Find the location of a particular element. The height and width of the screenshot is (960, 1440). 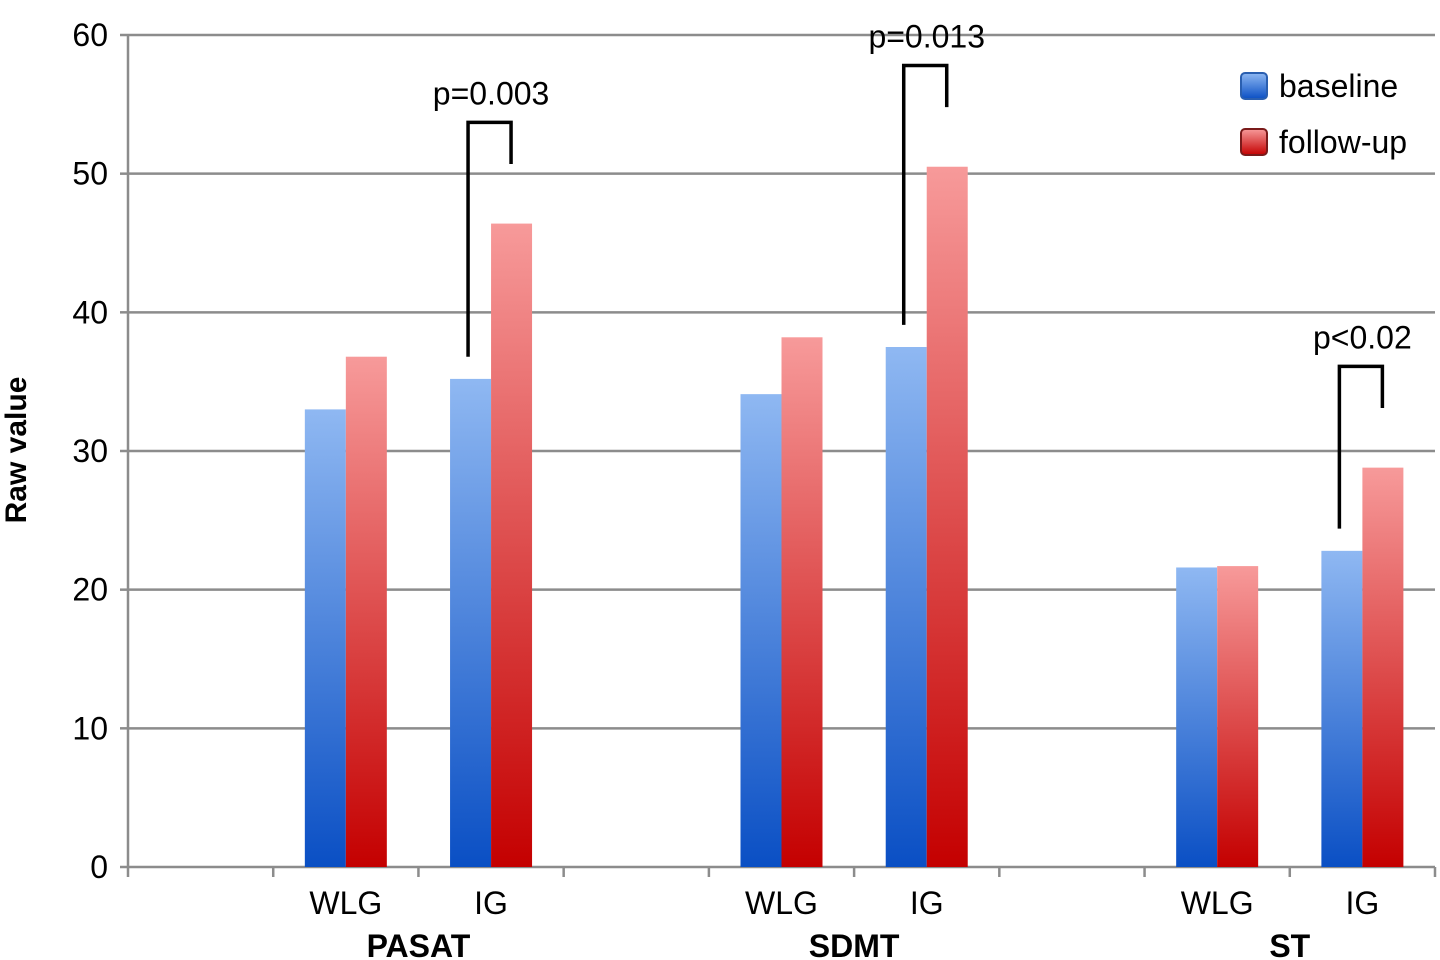

legend-label: follow-up is located at coordinates (1343, 142).